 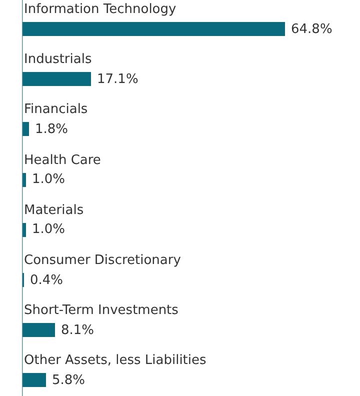 I want to click on y-tick-label: Consumer Discretionary, so click(x=103, y=260).